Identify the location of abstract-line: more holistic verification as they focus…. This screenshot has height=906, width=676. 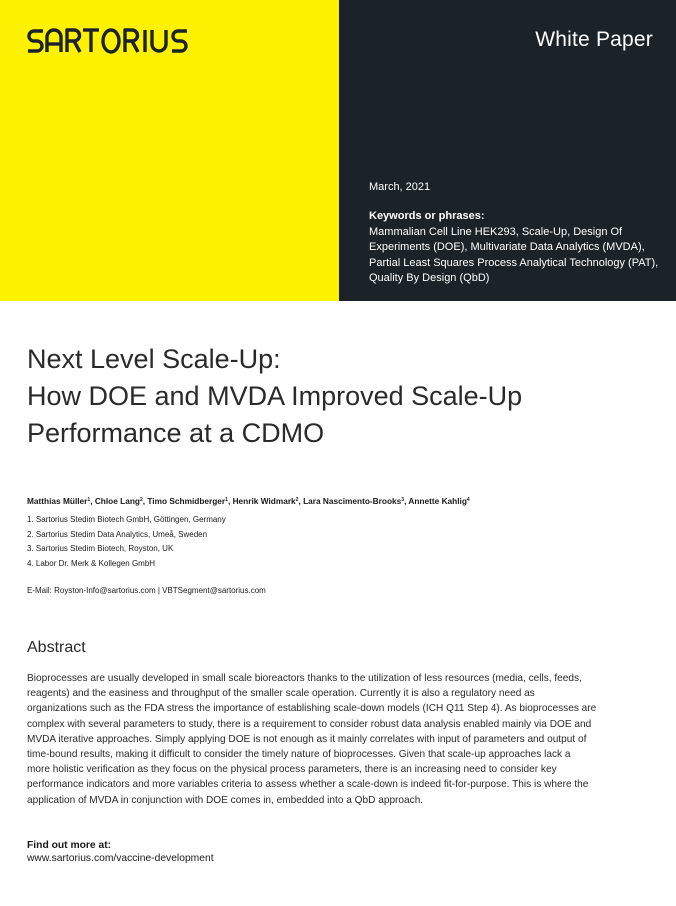
(292, 770).